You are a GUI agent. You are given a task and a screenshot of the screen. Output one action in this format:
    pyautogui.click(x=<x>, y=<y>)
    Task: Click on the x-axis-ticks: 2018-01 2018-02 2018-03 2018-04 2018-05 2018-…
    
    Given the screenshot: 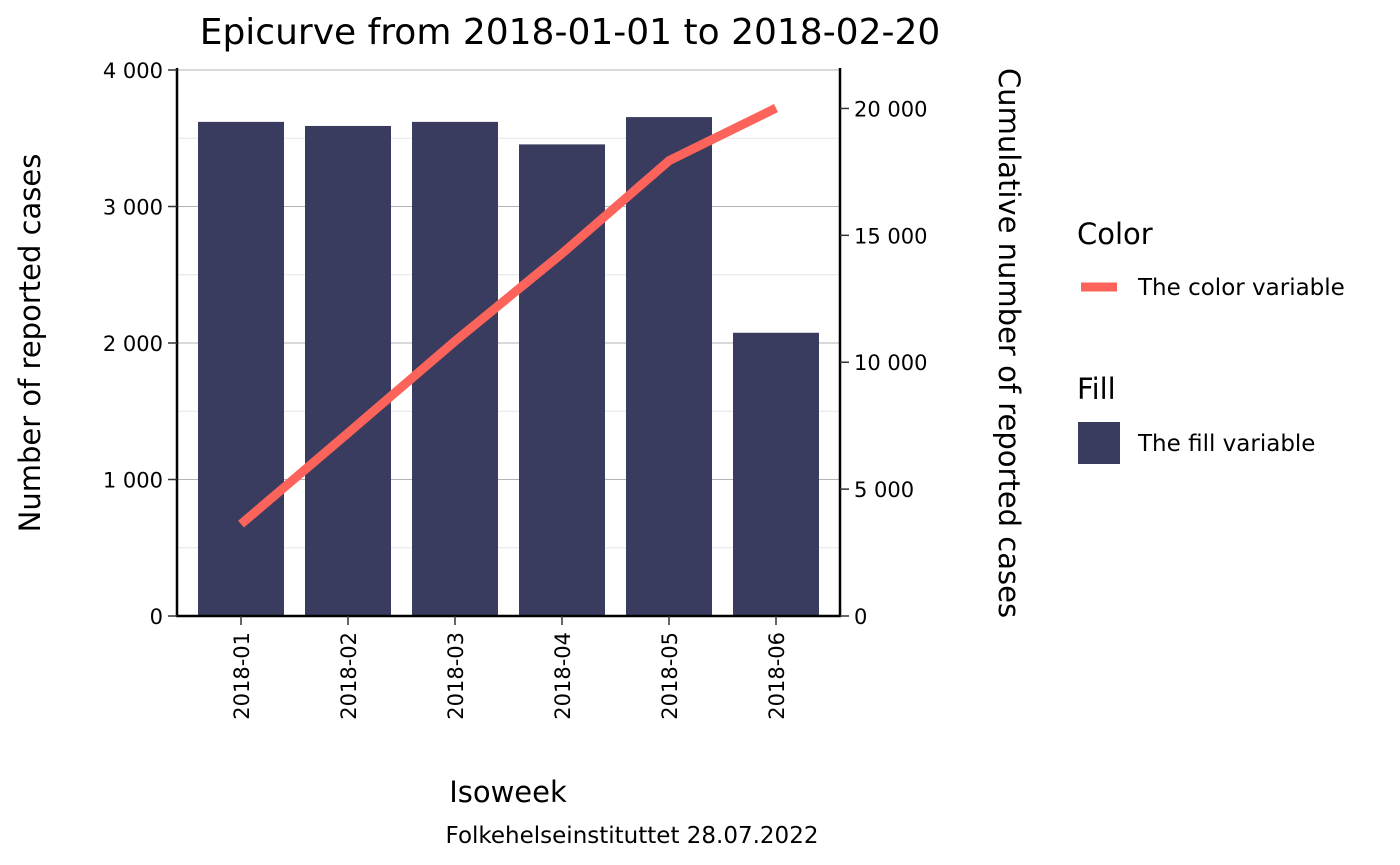 What is the action you would take?
    pyautogui.click(x=509, y=668)
    